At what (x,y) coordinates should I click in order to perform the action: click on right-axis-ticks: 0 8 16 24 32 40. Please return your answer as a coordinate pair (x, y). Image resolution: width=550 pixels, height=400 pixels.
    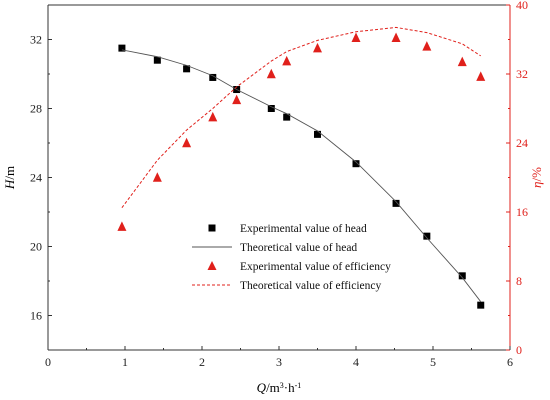
    Looking at the image, I should click on (517, 178).